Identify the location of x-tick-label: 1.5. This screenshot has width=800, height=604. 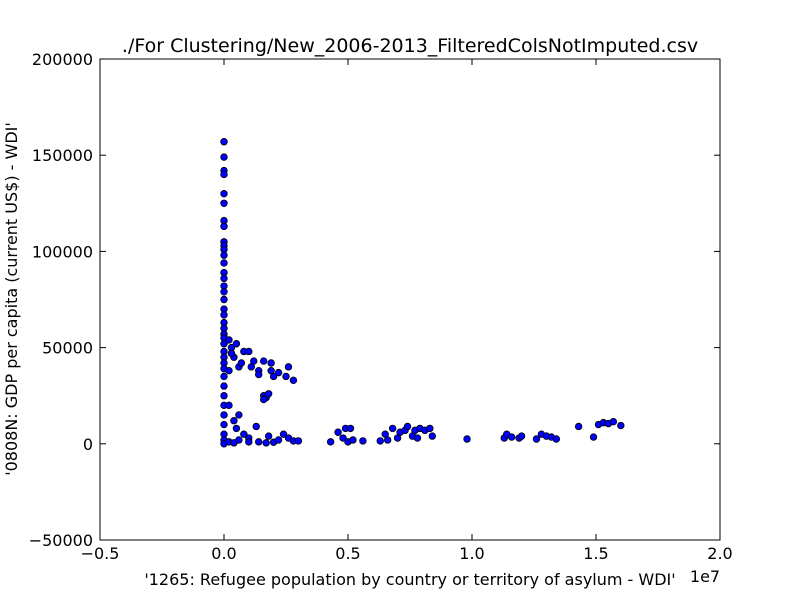
(595, 553).